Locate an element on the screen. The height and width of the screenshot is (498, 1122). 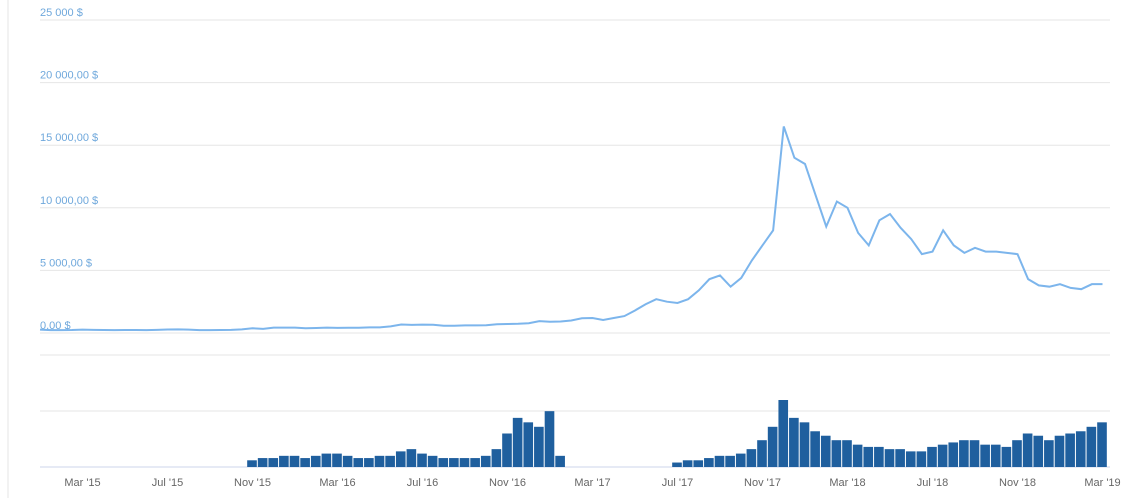
x-tick-label: Mar '19 is located at coordinates (1102, 483).